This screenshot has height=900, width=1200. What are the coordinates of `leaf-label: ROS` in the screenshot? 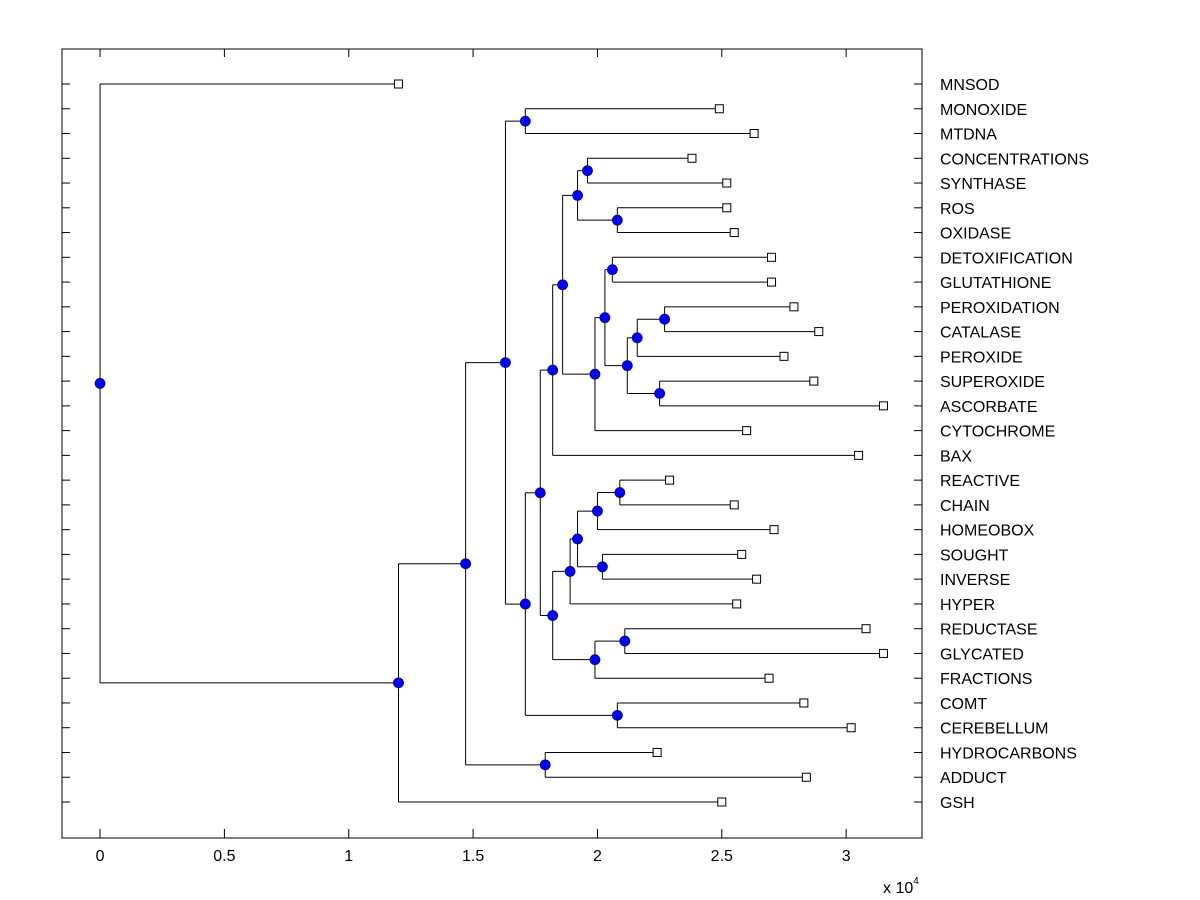 It's located at (957, 209).